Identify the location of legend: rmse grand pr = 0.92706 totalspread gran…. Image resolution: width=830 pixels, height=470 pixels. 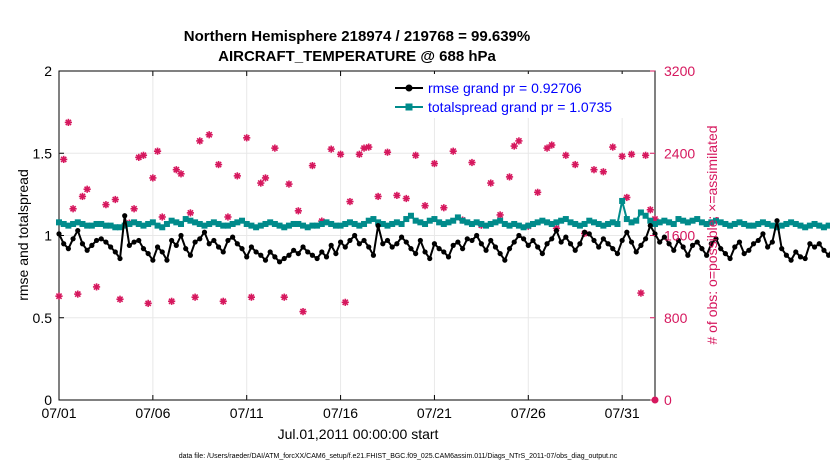
(522, 96).